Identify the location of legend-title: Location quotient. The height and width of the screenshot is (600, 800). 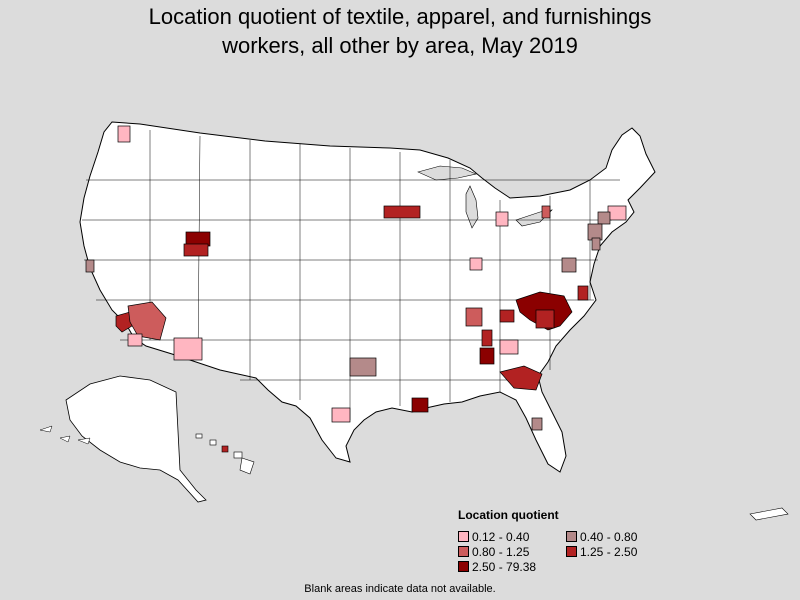
(508, 515).